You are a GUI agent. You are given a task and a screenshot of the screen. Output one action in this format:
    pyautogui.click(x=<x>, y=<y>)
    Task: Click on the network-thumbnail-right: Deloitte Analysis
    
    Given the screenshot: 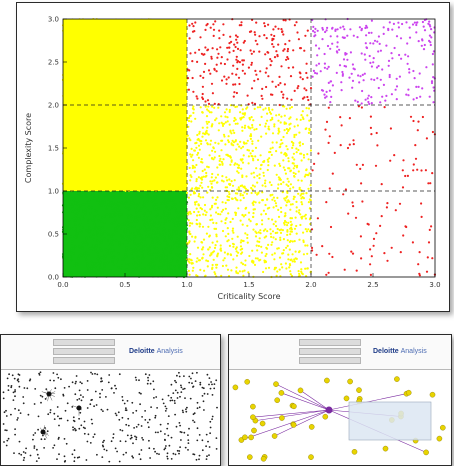 What is the action you would take?
    pyautogui.click(x=340, y=400)
    